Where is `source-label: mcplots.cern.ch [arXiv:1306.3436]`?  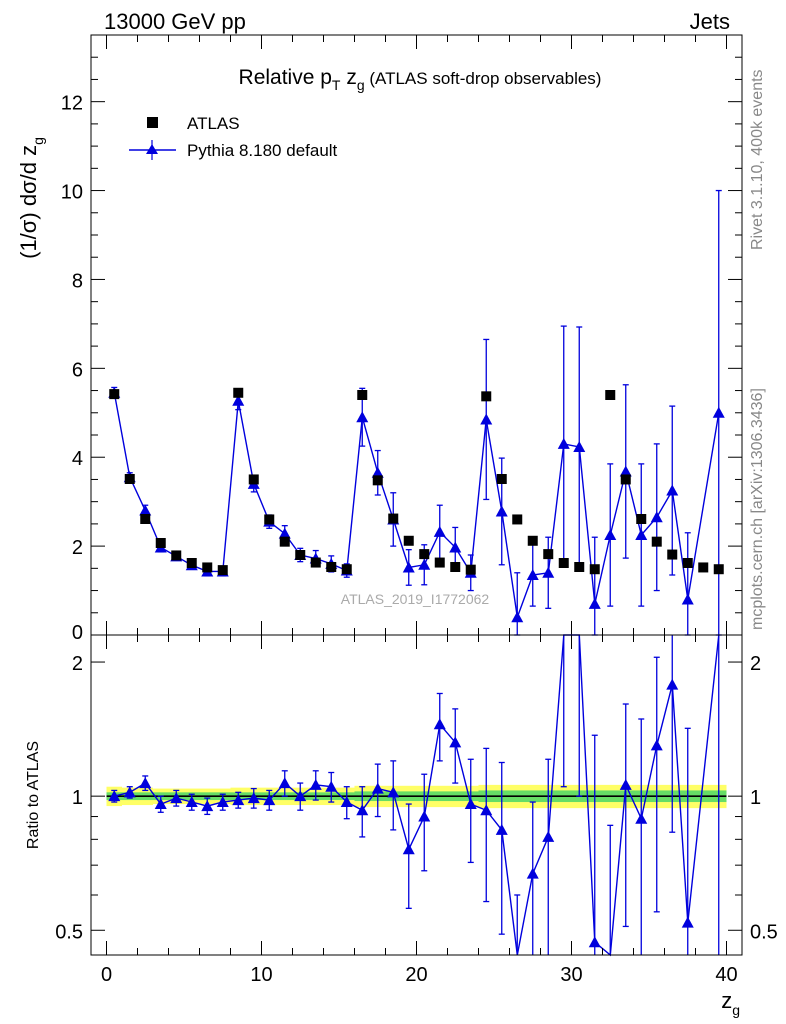 source-label: mcplots.cern.ch [arXiv:1306.3436] is located at coordinates (757, 509).